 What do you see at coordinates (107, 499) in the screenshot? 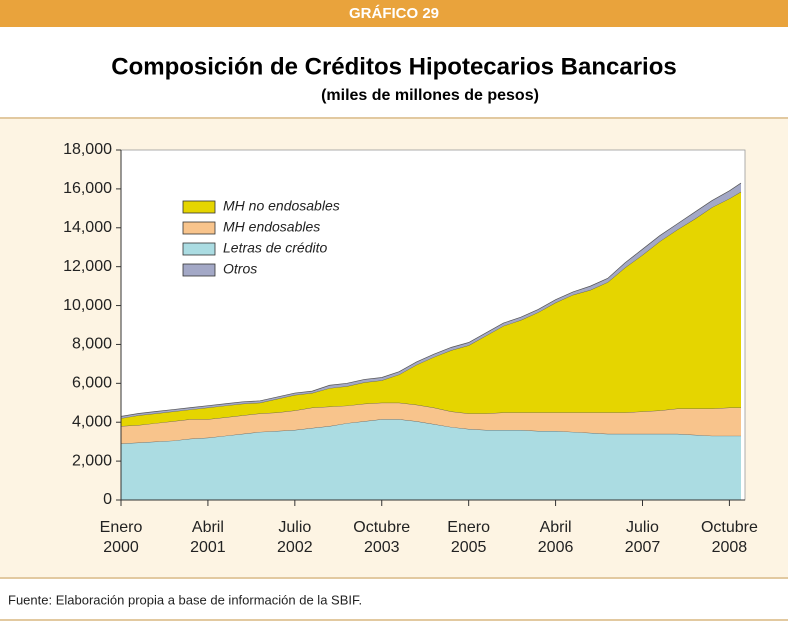
I see `y-tick-label: 0` at bounding box center [107, 499].